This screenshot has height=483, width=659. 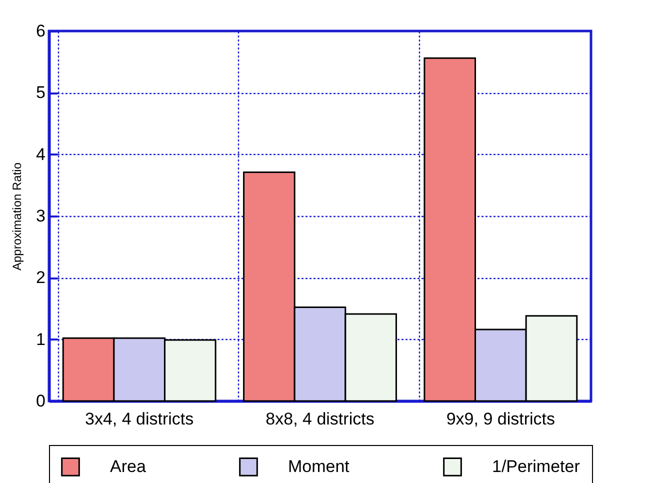 What do you see at coordinates (41, 31) in the screenshot?
I see `y-tick-label: 6` at bounding box center [41, 31].